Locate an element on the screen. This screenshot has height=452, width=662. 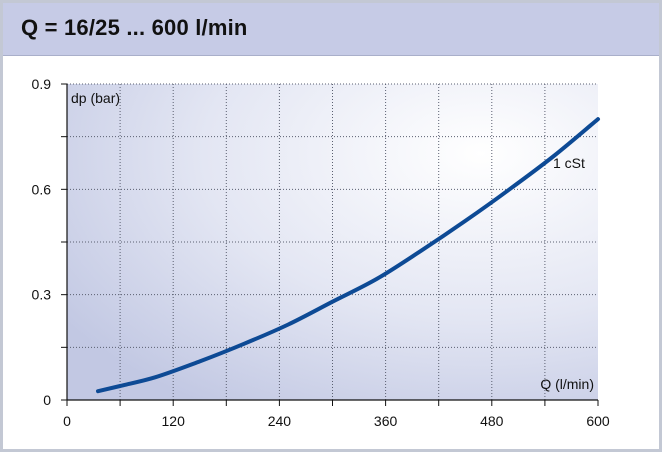
x-tick-label: 600 is located at coordinates (598, 421).